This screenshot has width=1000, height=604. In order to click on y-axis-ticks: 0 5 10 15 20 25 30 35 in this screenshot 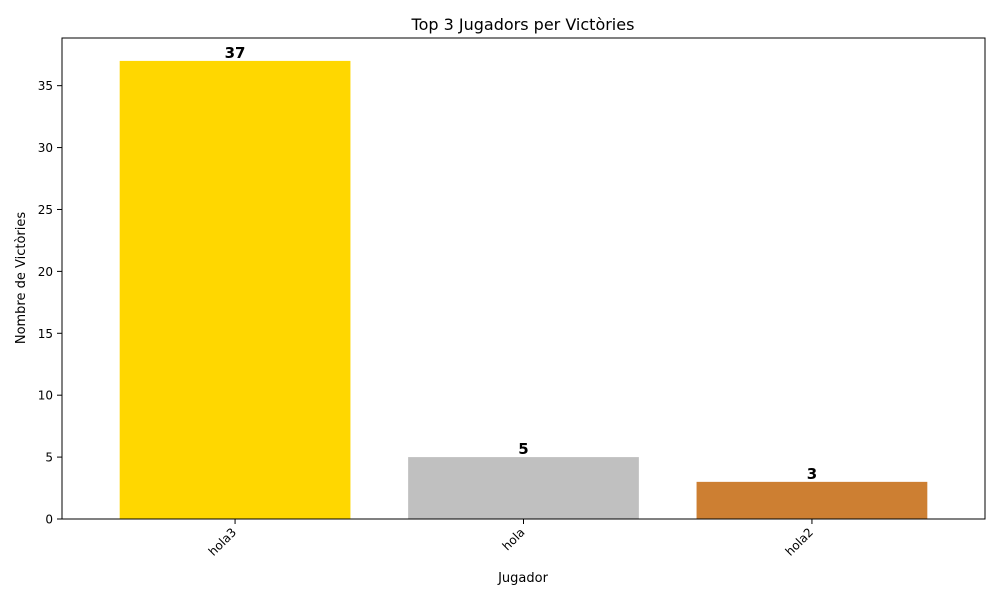, I will do `click(50, 303)`.